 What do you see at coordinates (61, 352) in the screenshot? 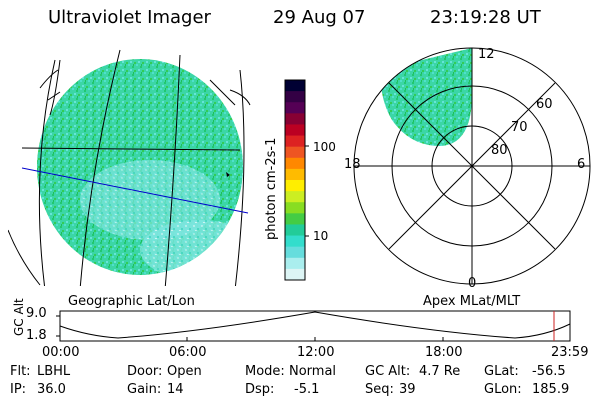
I see `altitude-xtick-0000: 00:00` at bounding box center [61, 352].